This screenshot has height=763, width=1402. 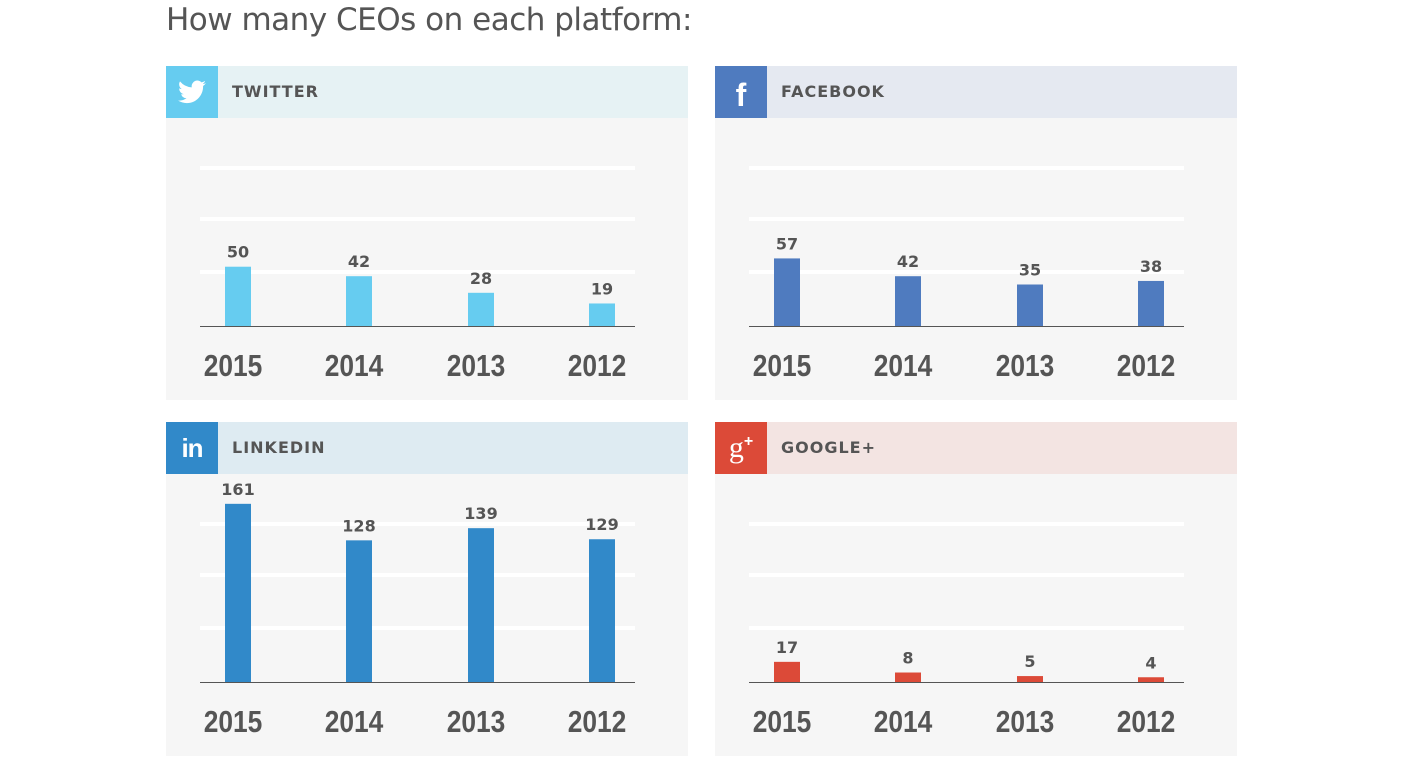 What do you see at coordinates (828, 447) in the screenshot?
I see `platform-name: GOOGLE+` at bounding box center [828, 447].